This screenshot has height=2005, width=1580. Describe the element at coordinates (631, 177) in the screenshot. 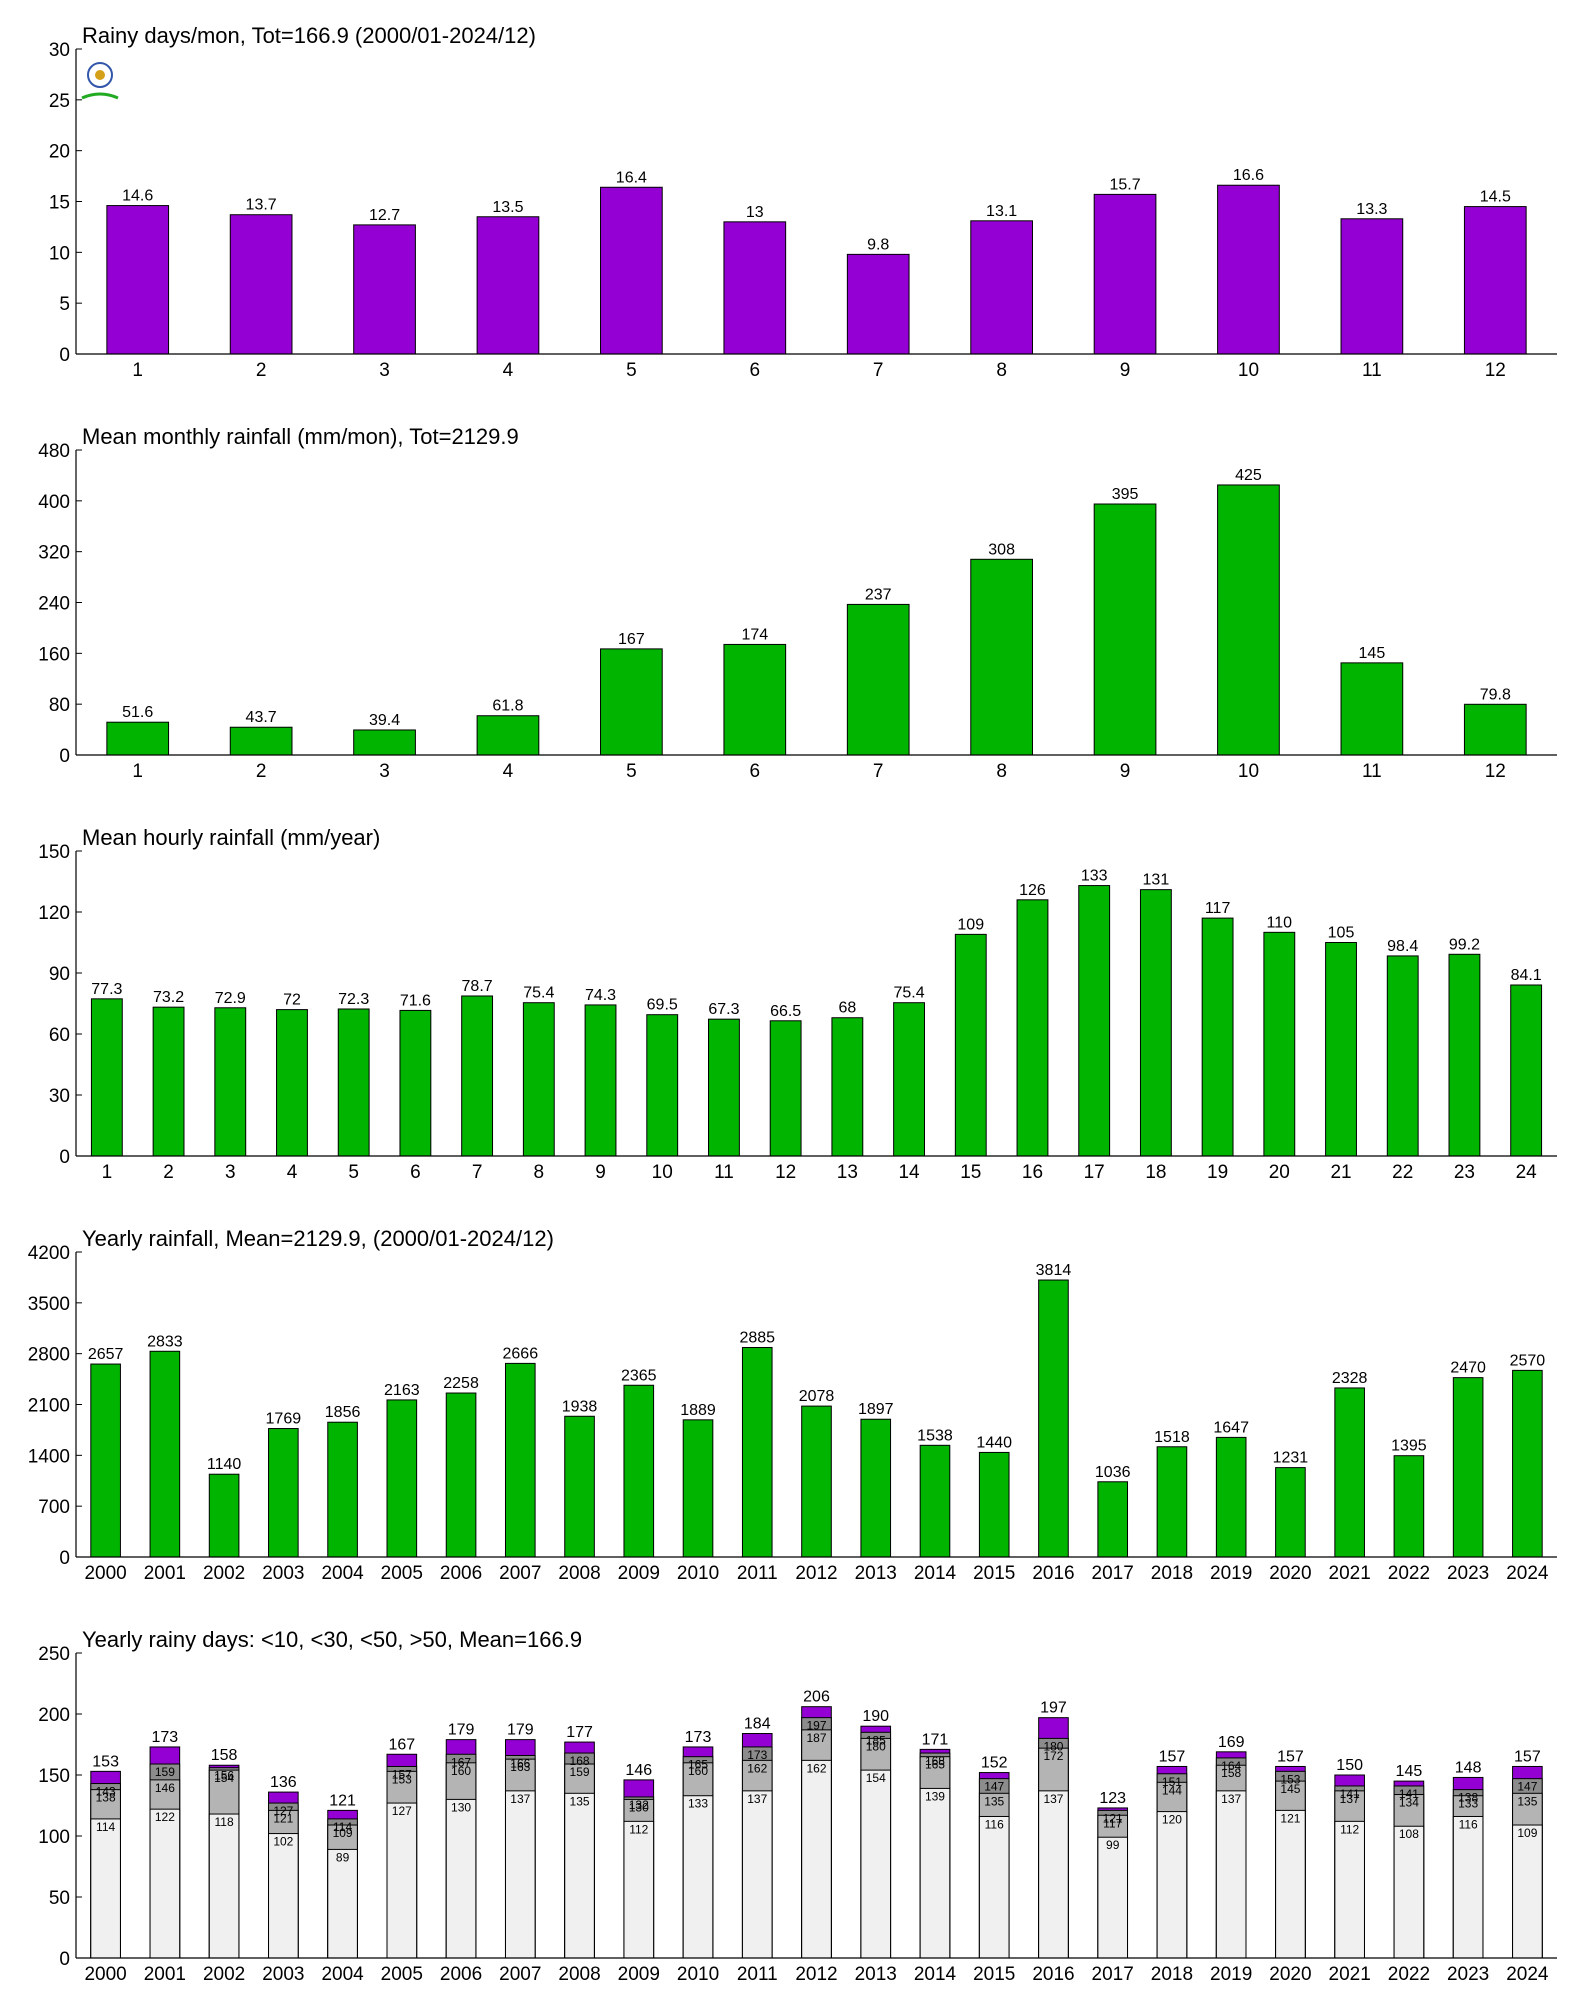

I see `value-label: 16.4` at that location.